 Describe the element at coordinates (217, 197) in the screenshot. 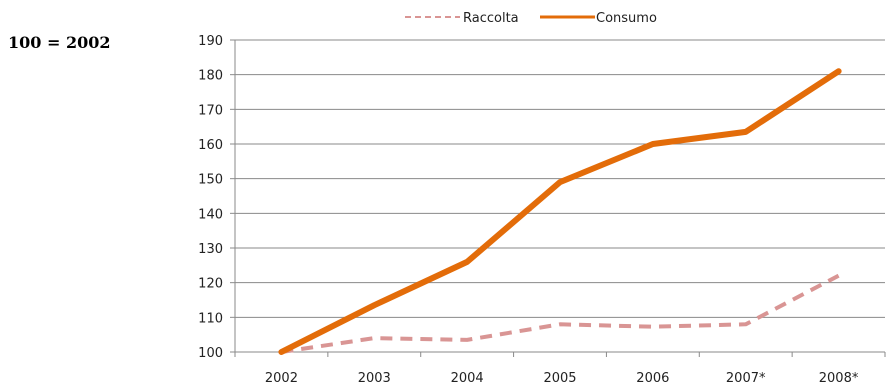

I see `y-axis: 100 110 120 130 140 150 160 170 180 190` at that location.